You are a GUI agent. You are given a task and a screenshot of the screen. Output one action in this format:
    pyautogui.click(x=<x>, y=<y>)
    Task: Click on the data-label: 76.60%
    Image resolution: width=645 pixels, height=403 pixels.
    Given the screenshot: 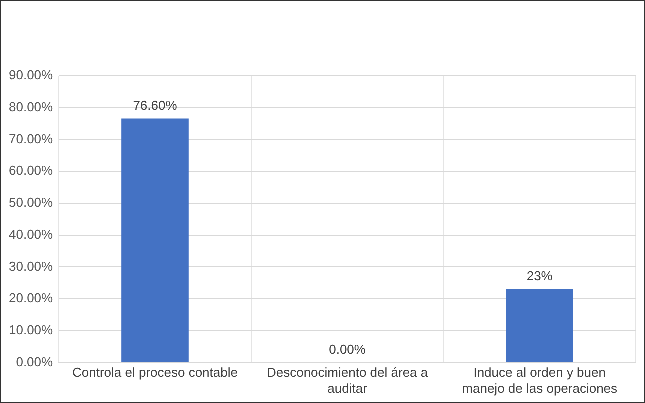 What is the action you would take?
    pyautogui.click(x=155, y=105)
    